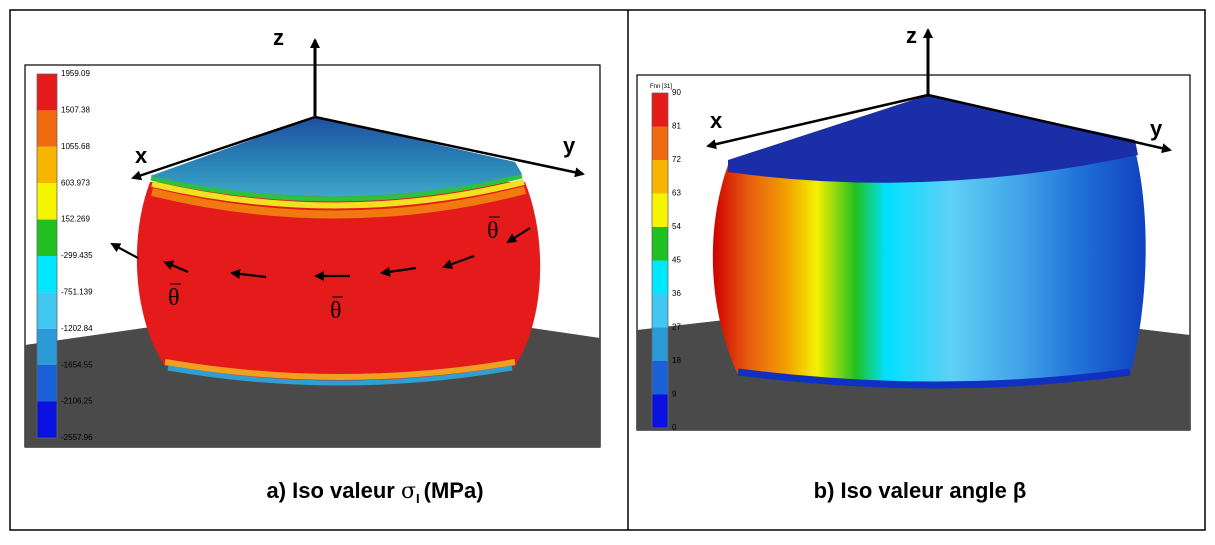 The width and height of the screenshot is (1215, 545). I want to click on colorbar-label: 45, so click(676, 260).